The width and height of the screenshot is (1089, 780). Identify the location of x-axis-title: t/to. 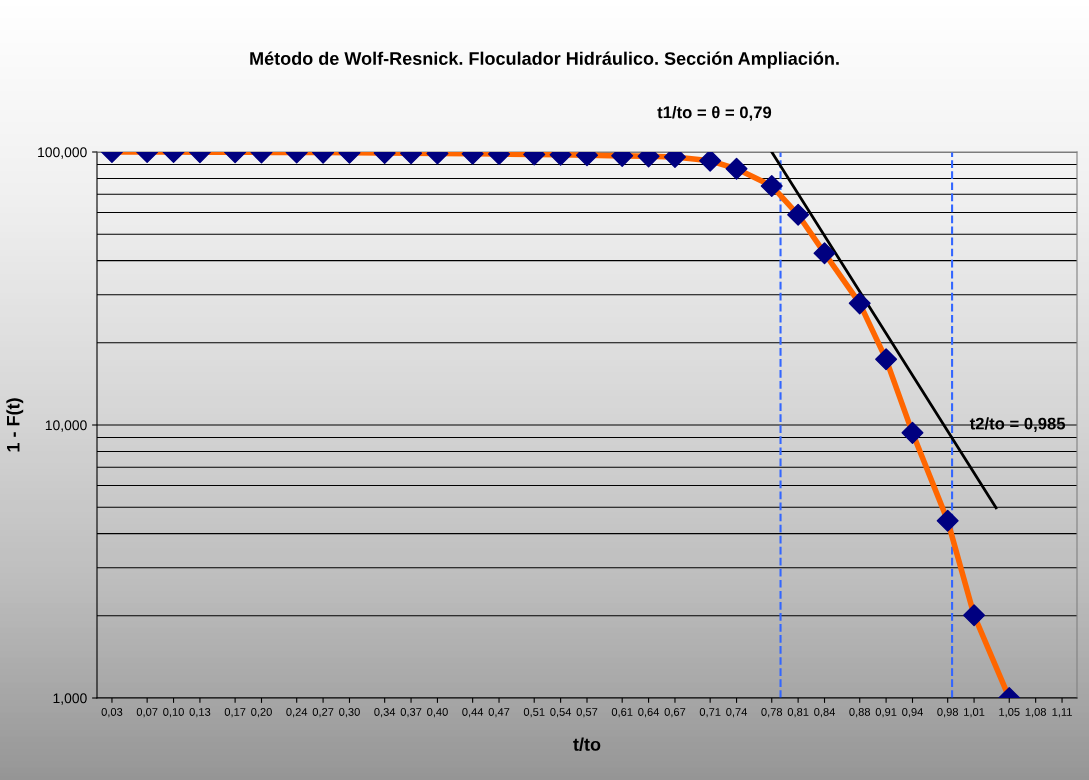
(587, 744).